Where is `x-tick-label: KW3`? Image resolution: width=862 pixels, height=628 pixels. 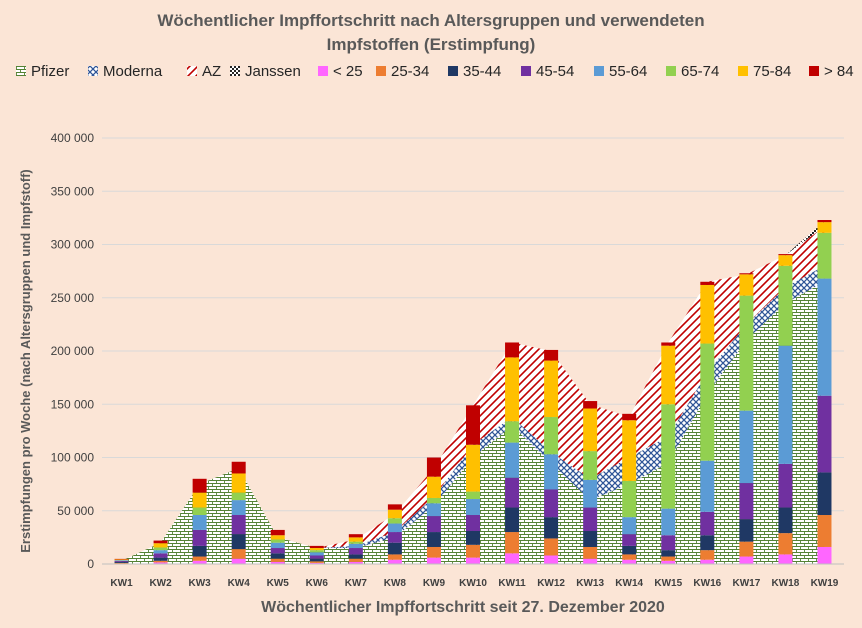 x-tick-label: KW3 is located at coordinates (200, 583).